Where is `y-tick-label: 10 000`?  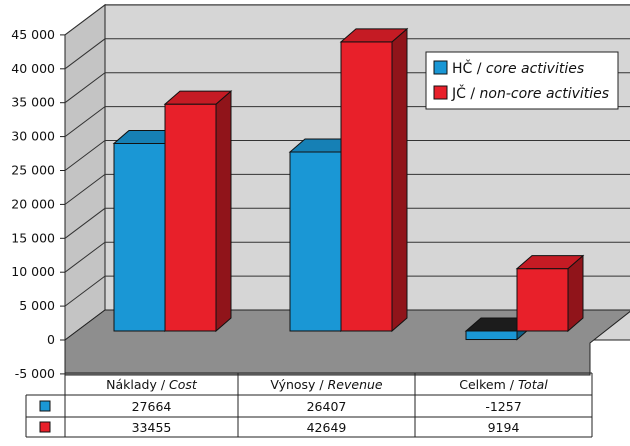 y-tick-label: 10 000 is located at coordinates (33, 271).